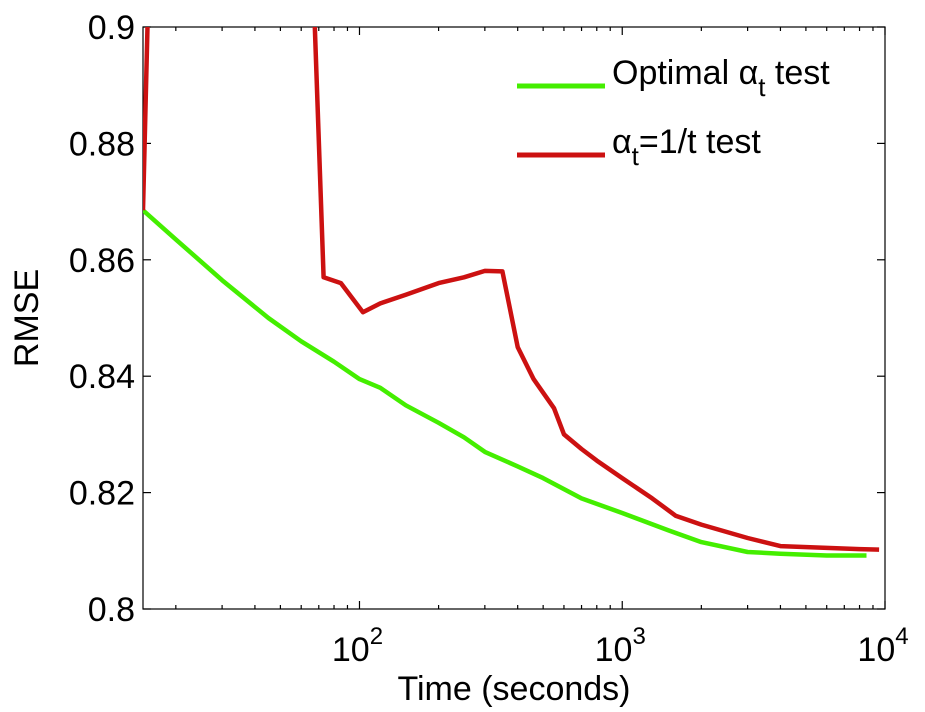 The width and height of the screenshot is (925, 712). I want to click on legend-label-2: αt=1/t test, so click(686, 147).